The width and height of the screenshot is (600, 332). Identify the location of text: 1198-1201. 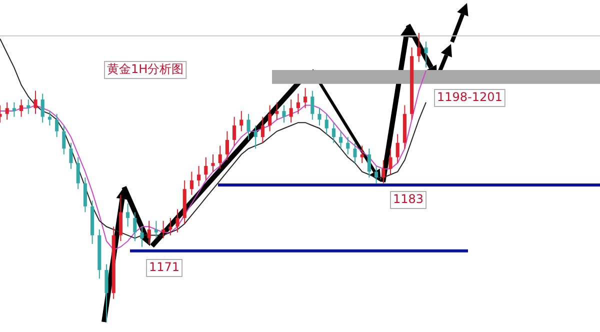
(469, 97).